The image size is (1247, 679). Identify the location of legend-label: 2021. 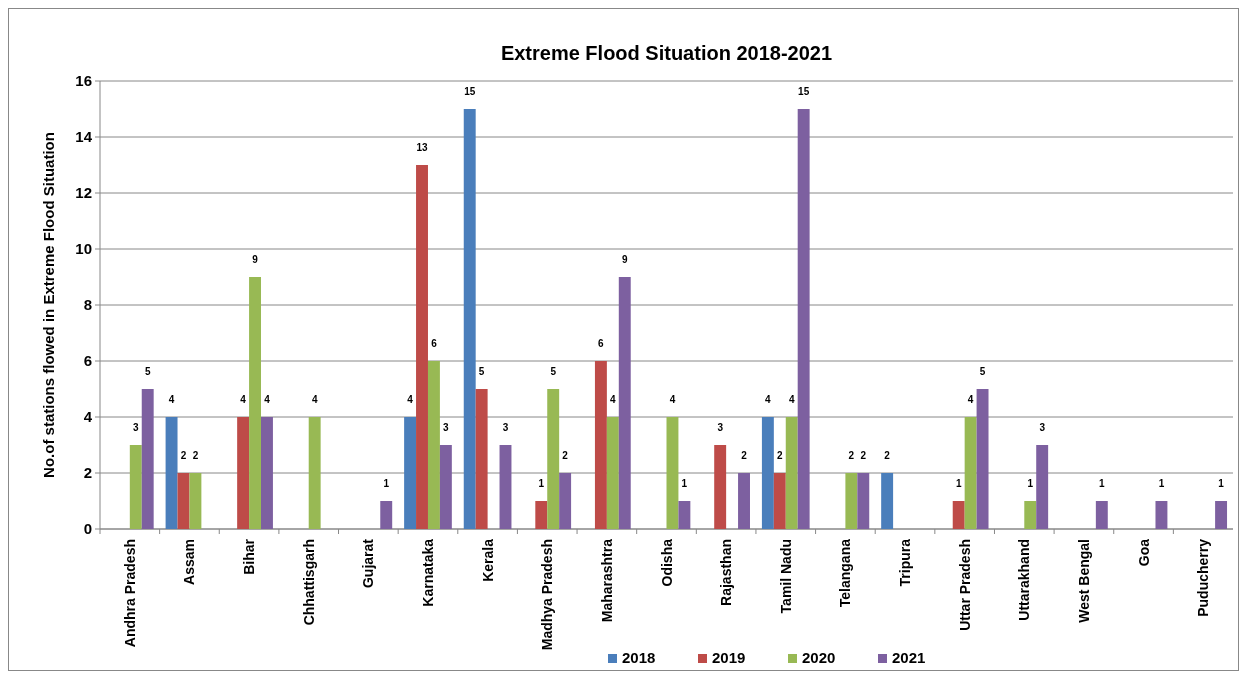
(909, 657).